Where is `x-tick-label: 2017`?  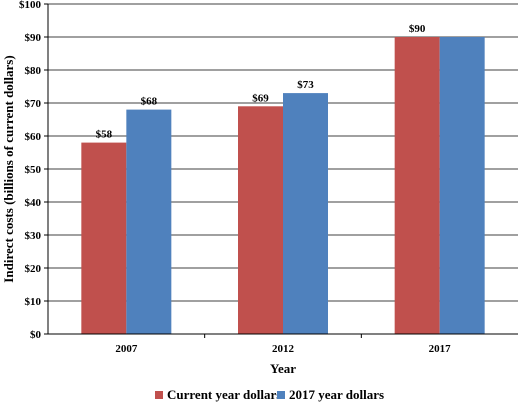 x-tick-label: 2017 is located at coordinates (440, 349).